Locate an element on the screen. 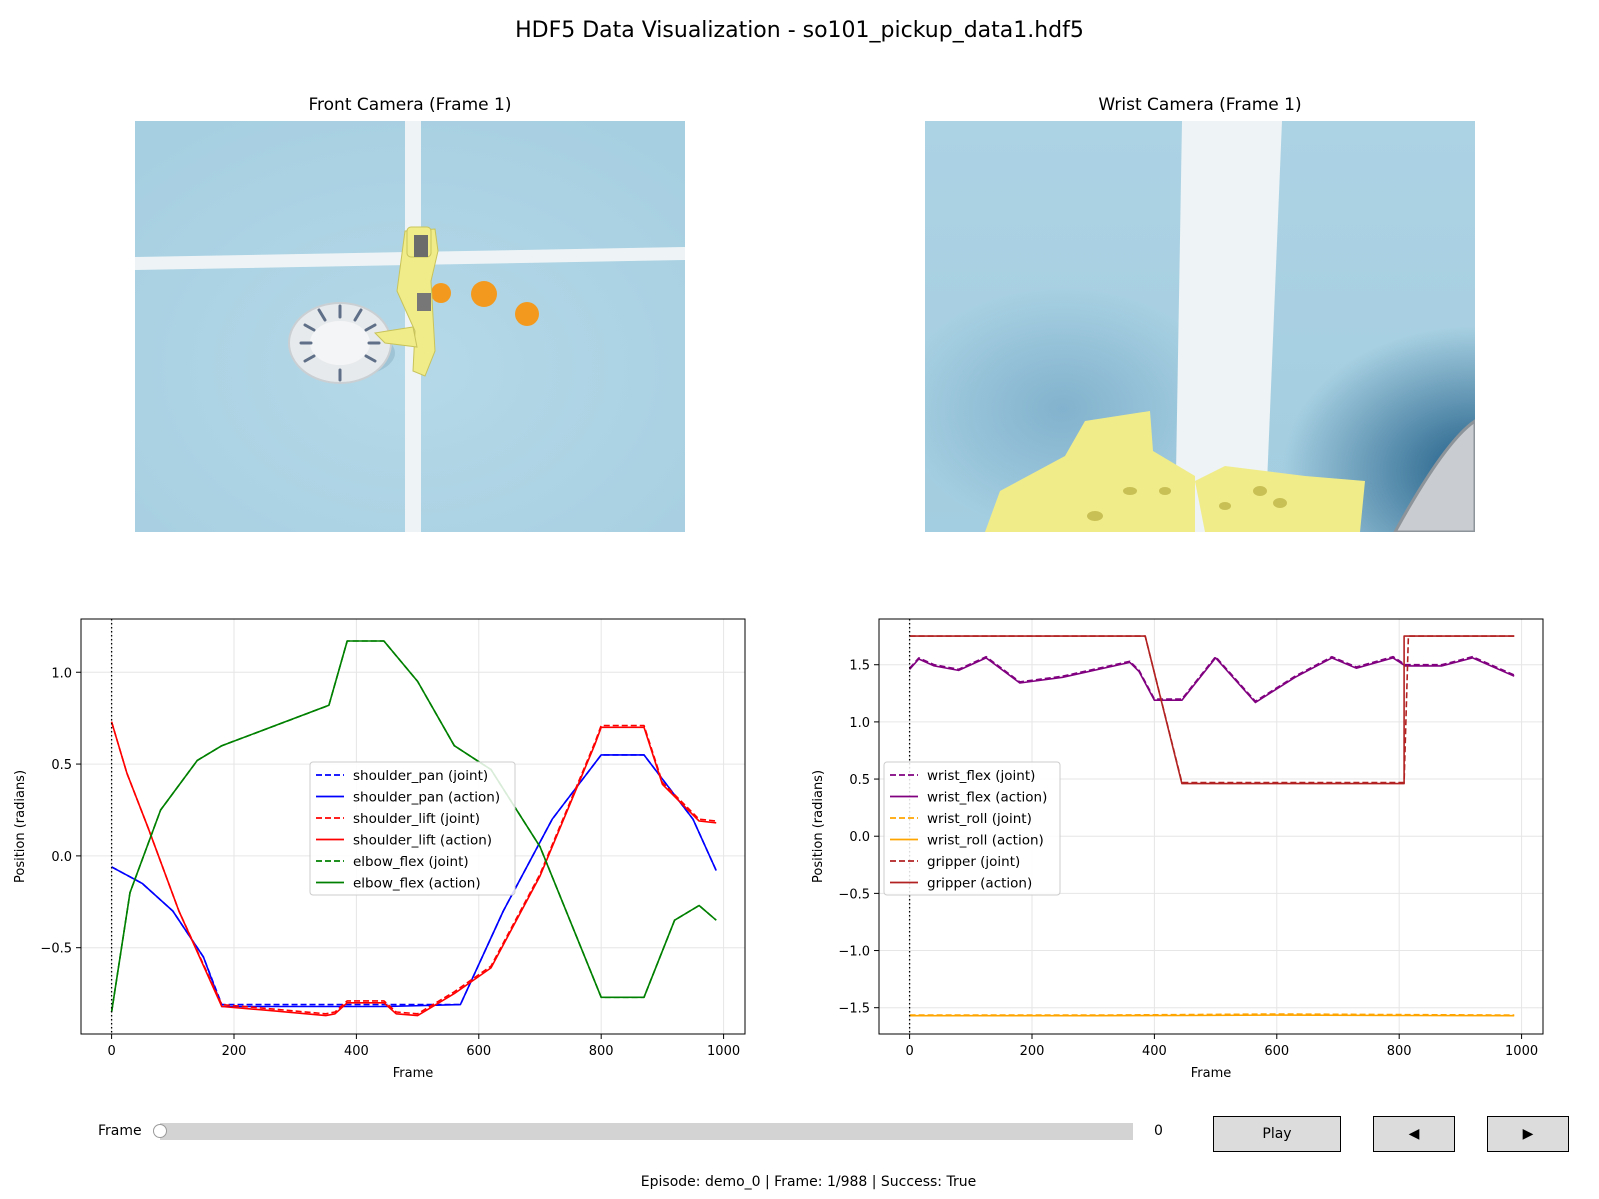 This screenshot has height=1199, width=1599. legend-label-5: gripper (action) is located at coordinates (979, 884).